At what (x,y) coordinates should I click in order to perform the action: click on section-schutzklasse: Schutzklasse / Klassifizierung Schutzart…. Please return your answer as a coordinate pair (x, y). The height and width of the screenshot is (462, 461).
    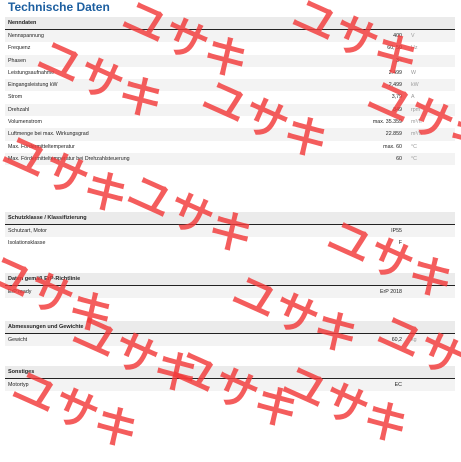
    Looking at the image, I should click on (230, 231).